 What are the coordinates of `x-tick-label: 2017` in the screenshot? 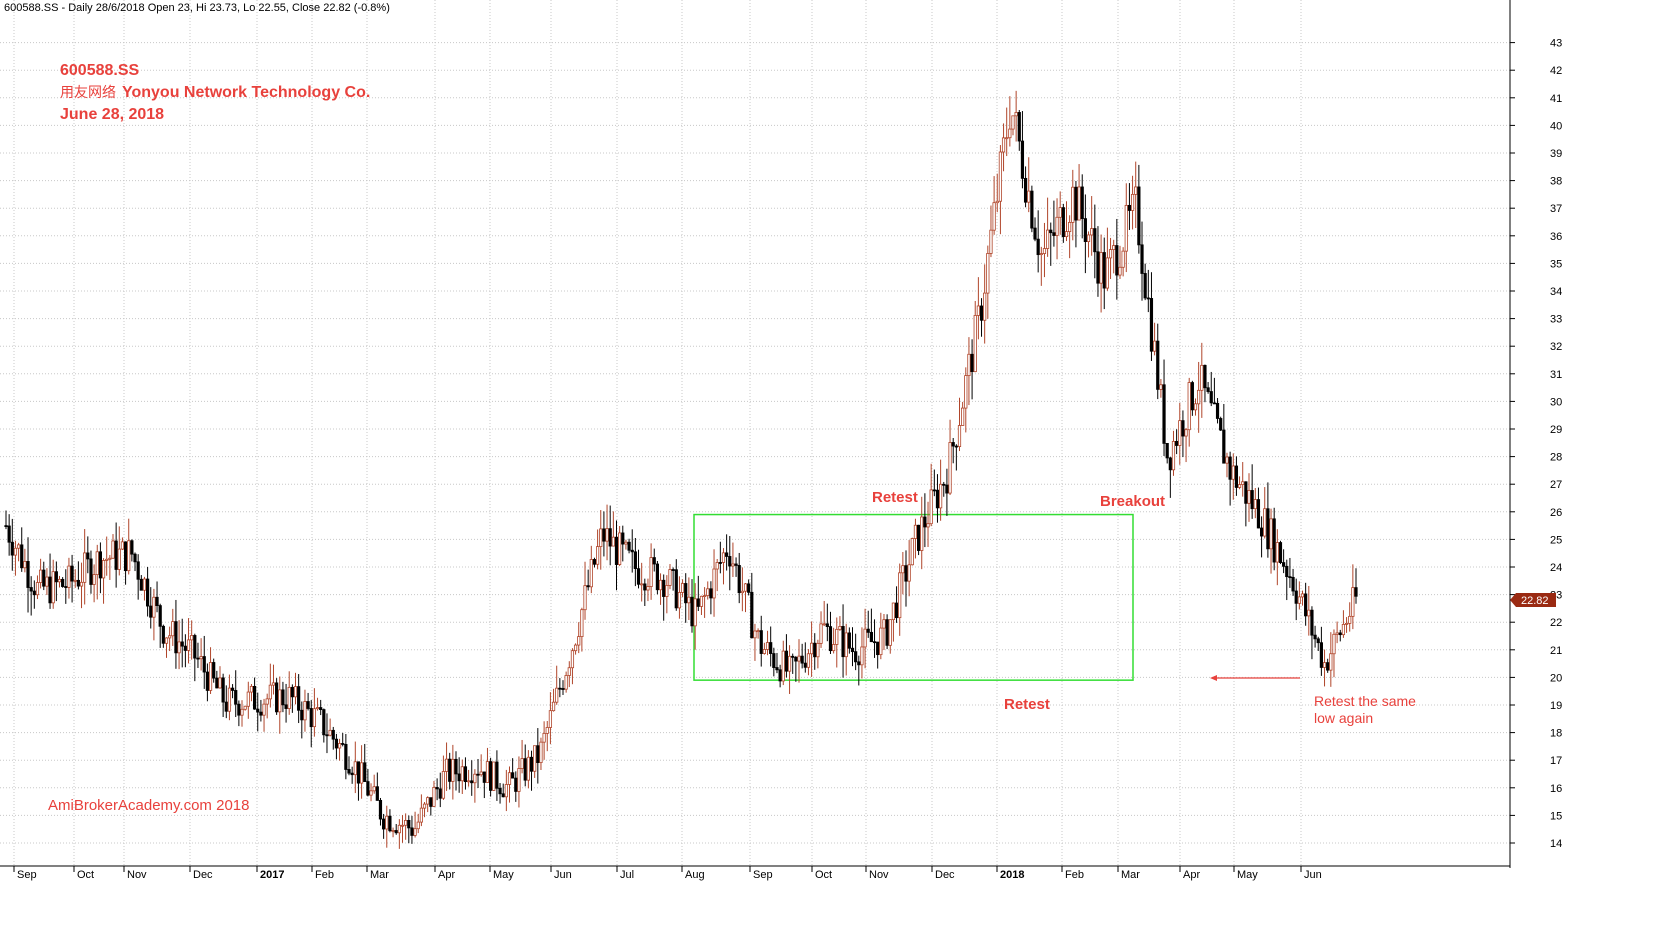 It's located at (272, 875).